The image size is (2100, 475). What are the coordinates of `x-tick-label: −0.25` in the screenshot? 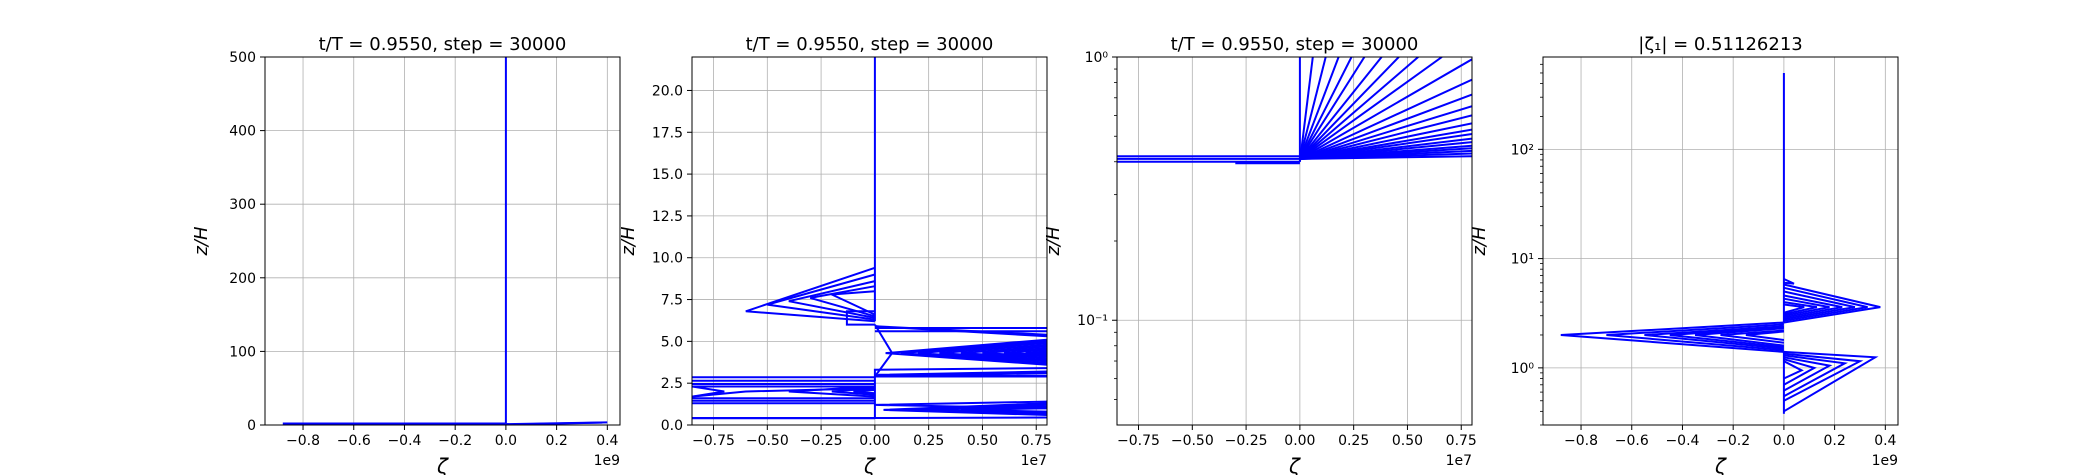 It's located at (821, 441).